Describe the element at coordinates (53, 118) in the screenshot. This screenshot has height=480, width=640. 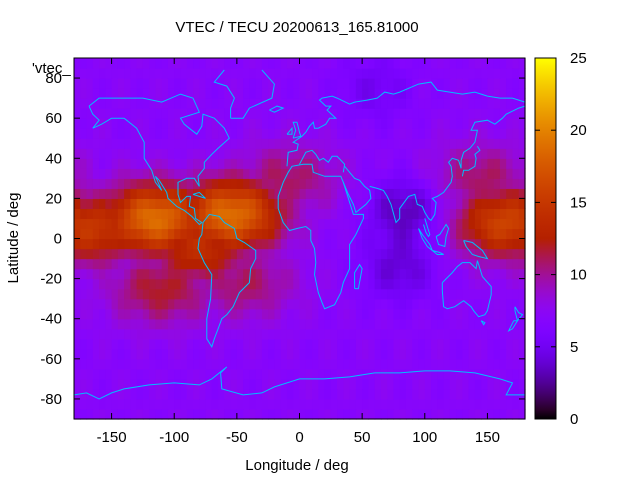
I see `y-tick-label: 60` at that location.